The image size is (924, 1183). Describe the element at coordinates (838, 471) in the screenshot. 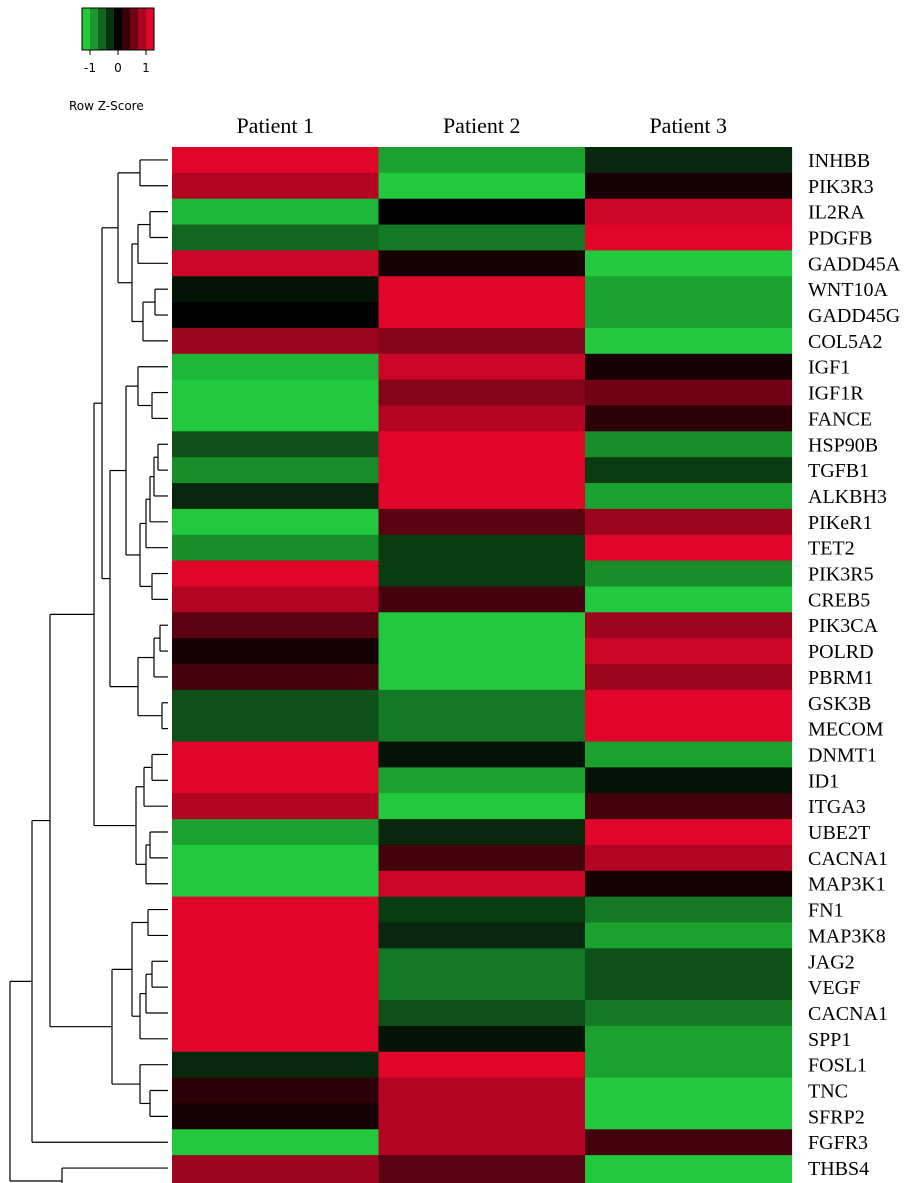

I see `row-label: TGFB1` at that location.